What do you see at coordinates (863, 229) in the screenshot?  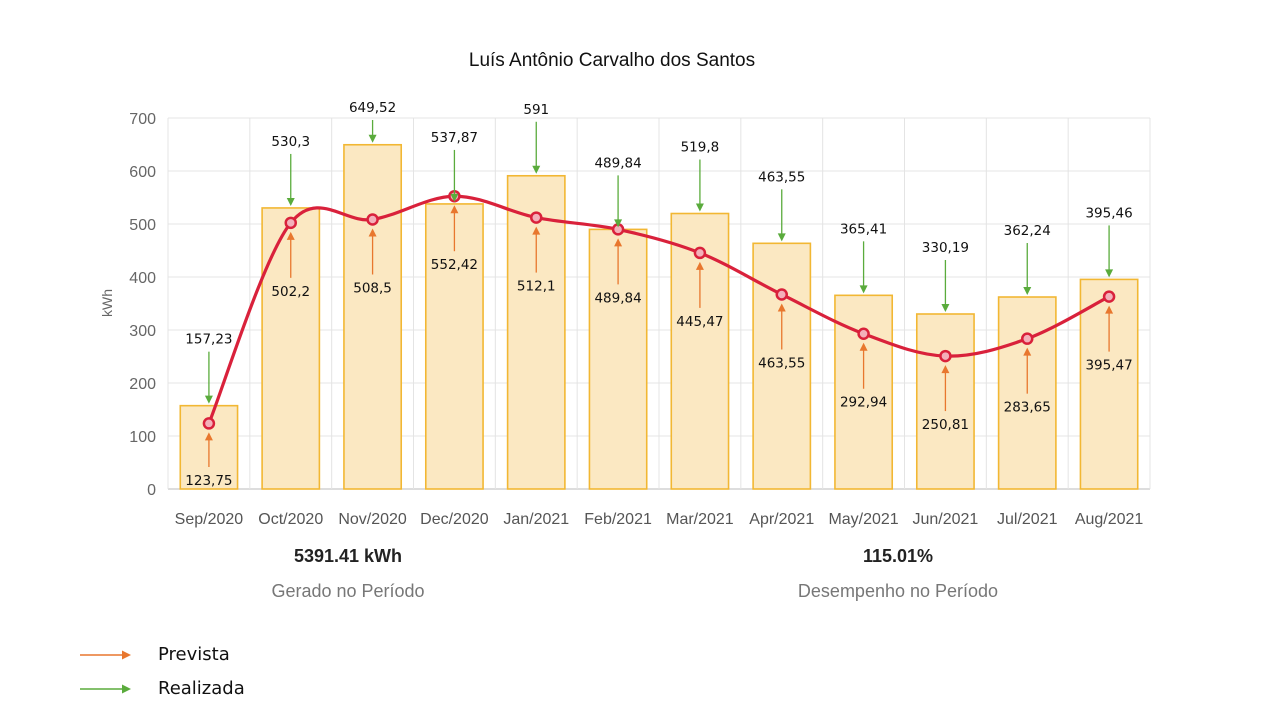 I see `bar-value-label: 365,41` at bounding box center [863, 229].